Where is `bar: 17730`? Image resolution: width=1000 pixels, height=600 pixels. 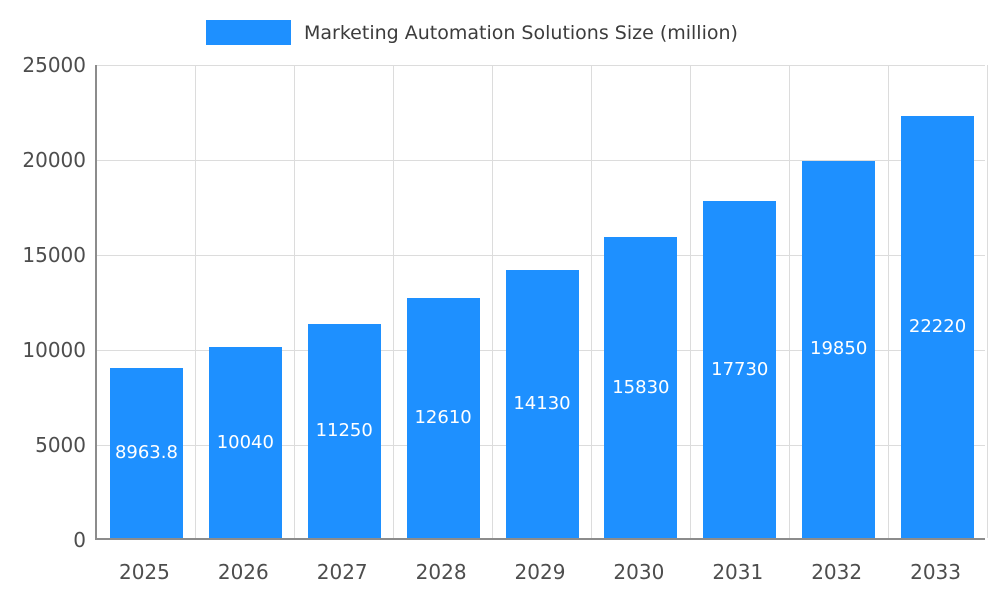
bar: 17730 is located at coordinates (740, 369).